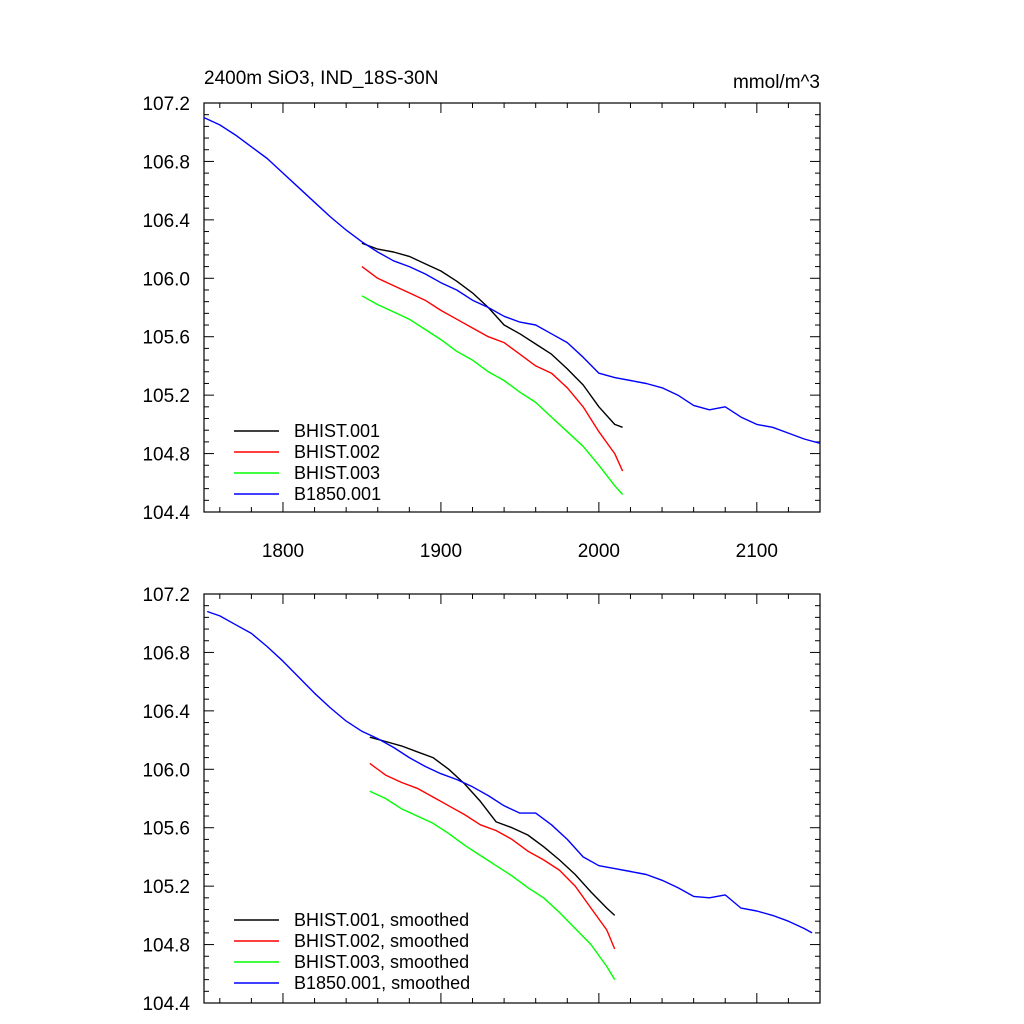 The image size is (1024, 1024). Describe the element at coordinates (337, 452) in the screenshot. I see `legend-label: BHIST.002` at that location.